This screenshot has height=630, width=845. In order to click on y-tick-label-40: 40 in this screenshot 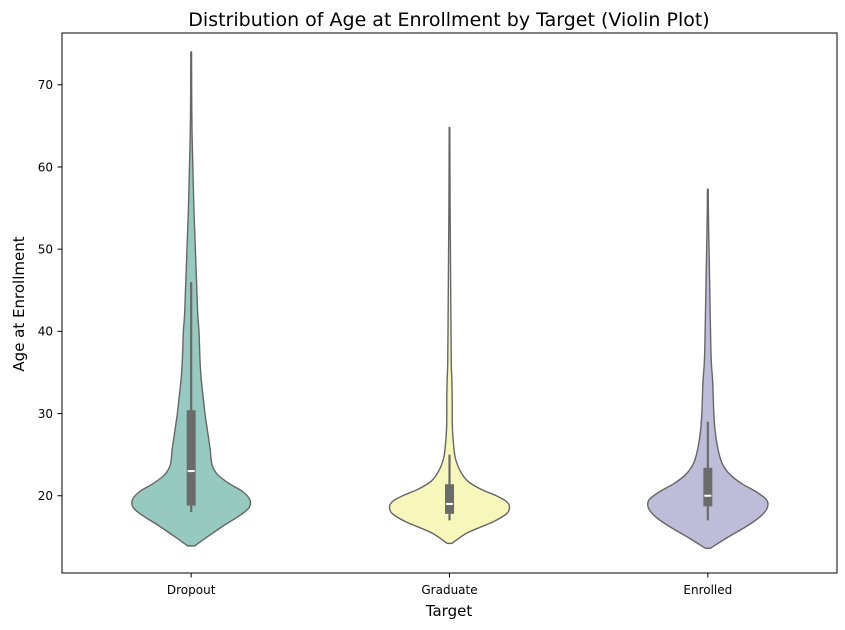, I will do `click(45, 332)`.